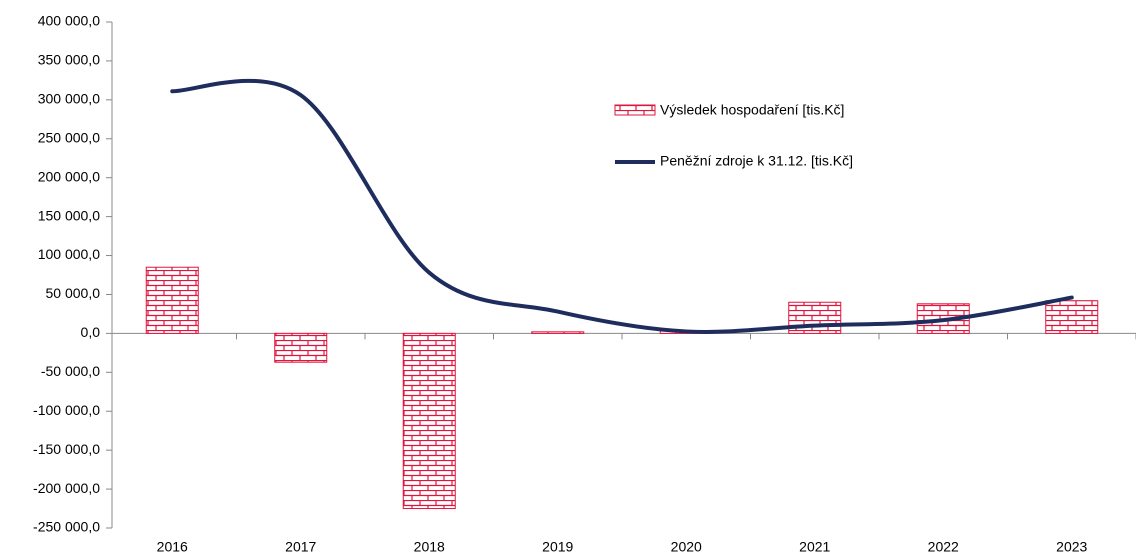  What do you see at coordinates (752, 110) in the screenshot?
I see `legend-label: Výsledek hospodaření [tis.Kč]` at bounding box center [752, 110].